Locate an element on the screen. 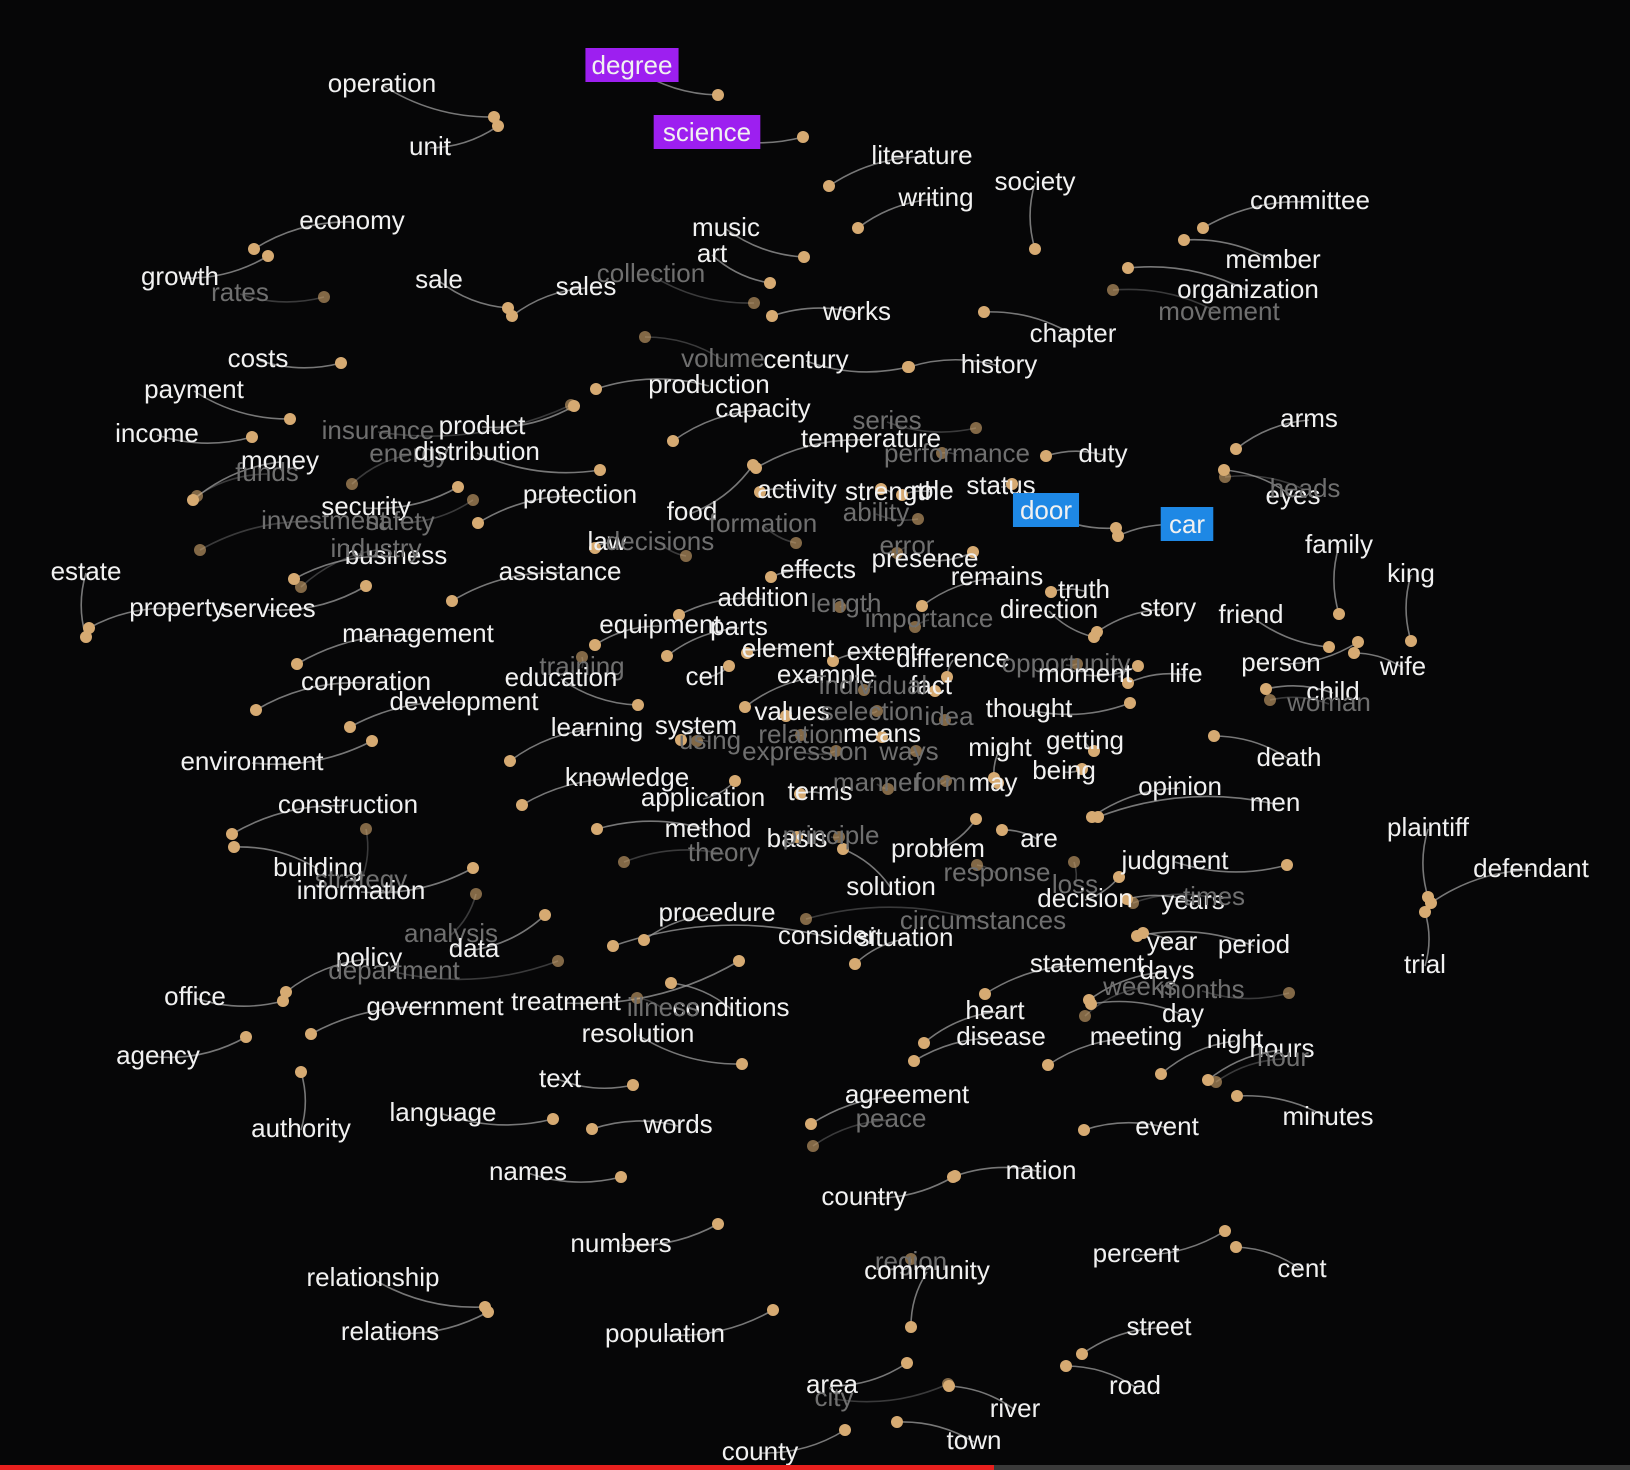 This screenshot has width=1630, height=1470. label-effects: effects is located at coordinates (818, 569).